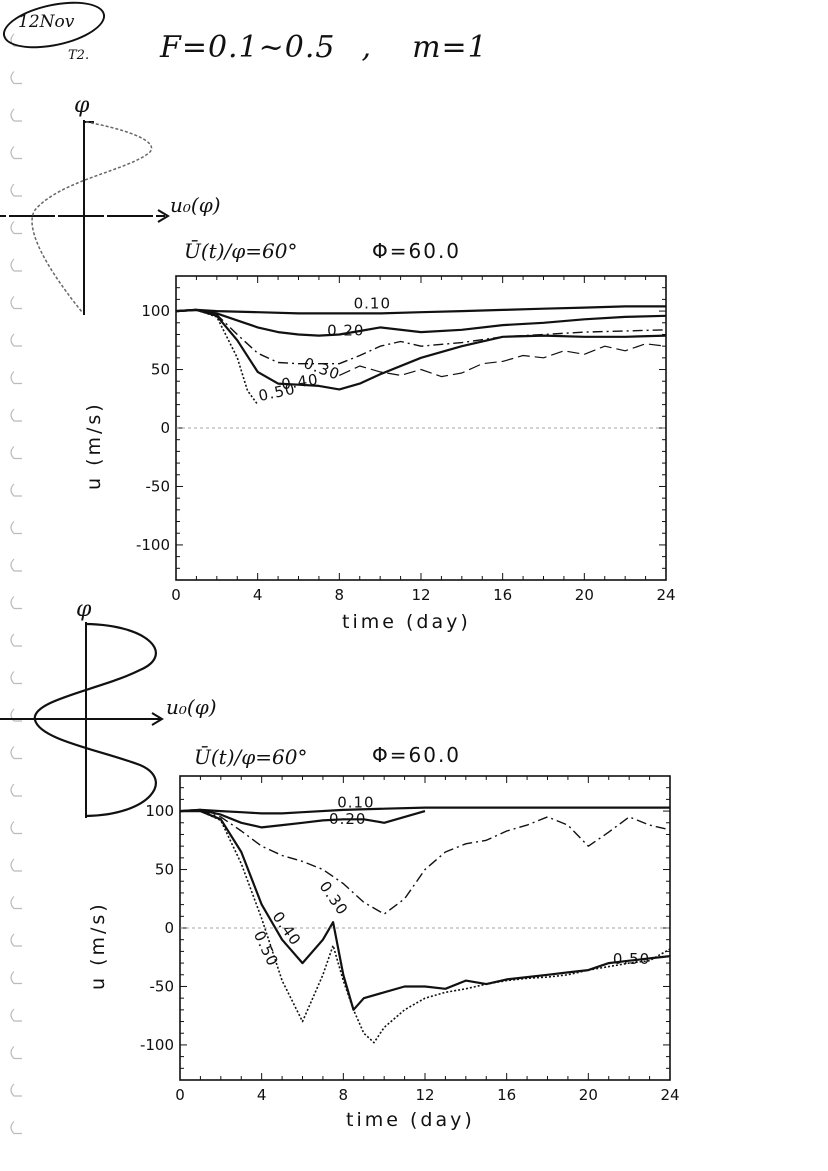 The height and width of the screenshot is (1171, 828). What do you see at coordinates (84, 609) in the screenshot?
I see `profile-2-phi-label: φ` at bounding box center [84, 609].